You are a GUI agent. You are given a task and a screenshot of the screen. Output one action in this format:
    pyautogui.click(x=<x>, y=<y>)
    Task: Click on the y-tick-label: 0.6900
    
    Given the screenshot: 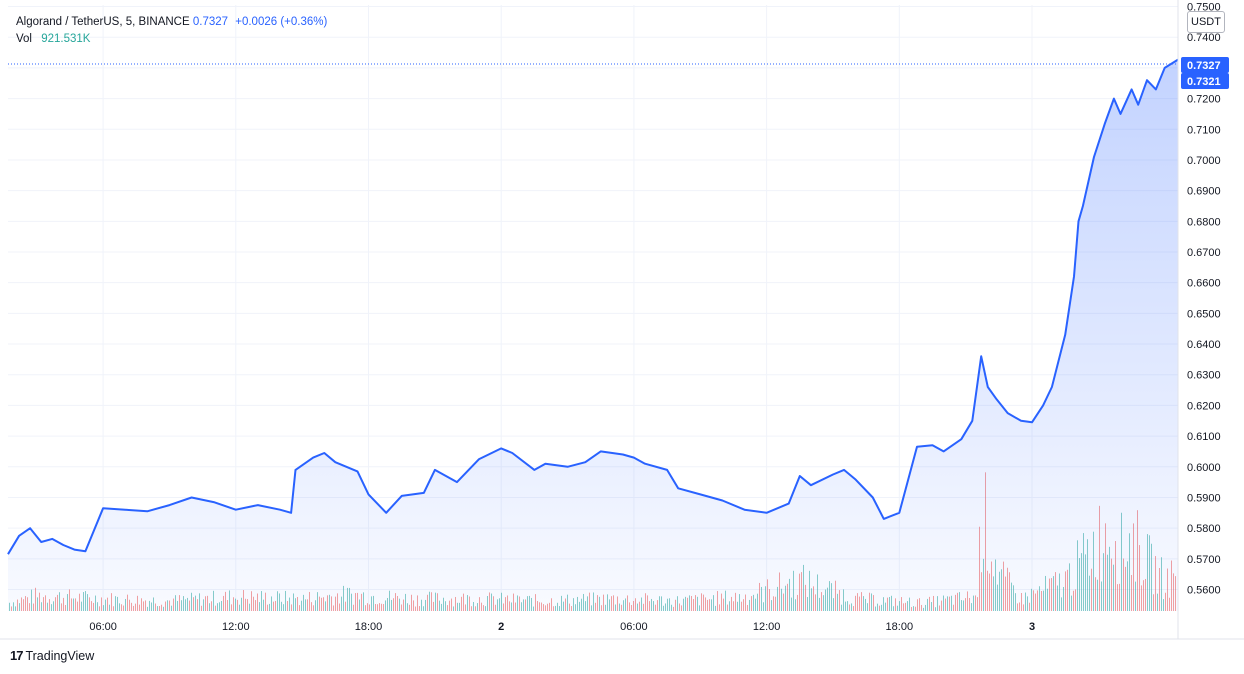 What is the action you would take?
    pyautogui.click(x=1204, y=192)
    